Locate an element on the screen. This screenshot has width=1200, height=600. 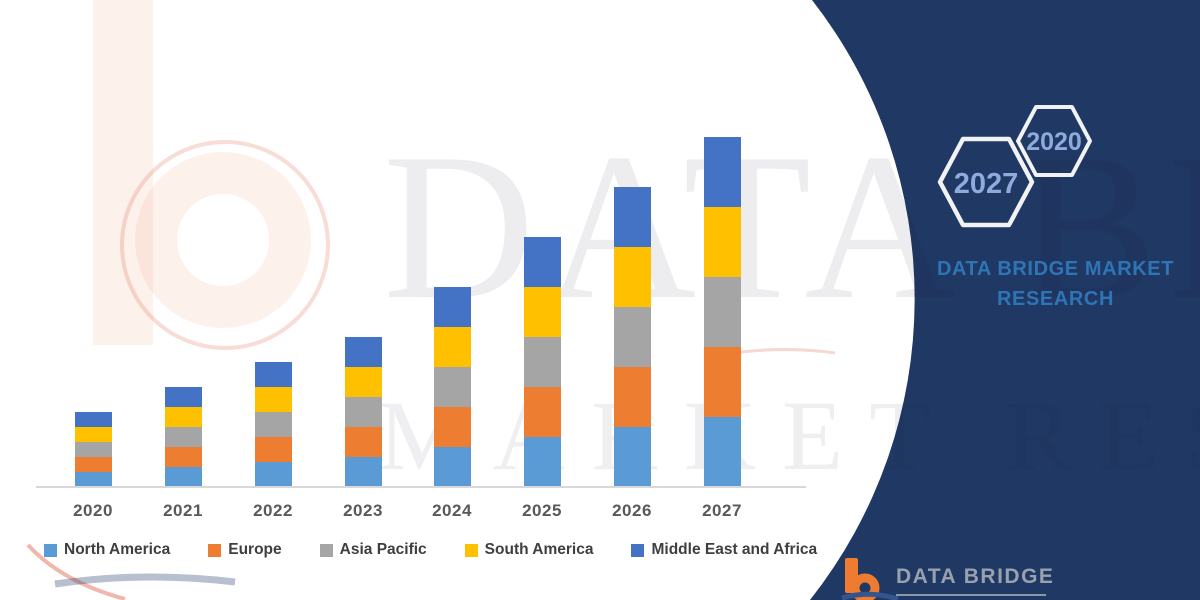
x-axis-label-2024: 2024 is located at coordinates (452, 510).